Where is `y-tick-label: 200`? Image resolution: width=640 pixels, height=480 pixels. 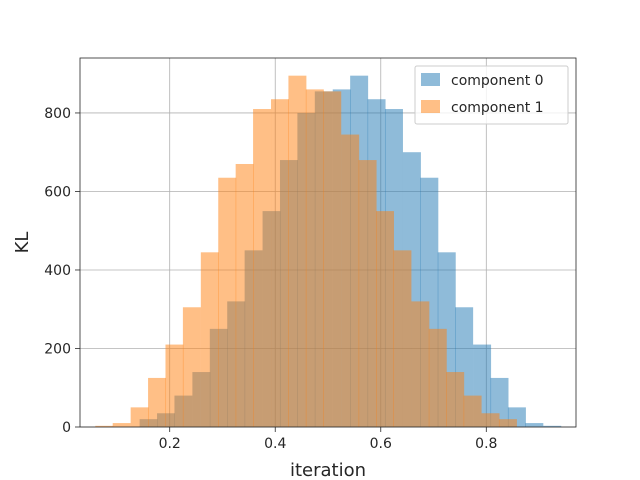
y-tick-label: 200 is located at coordinates (57, 349).